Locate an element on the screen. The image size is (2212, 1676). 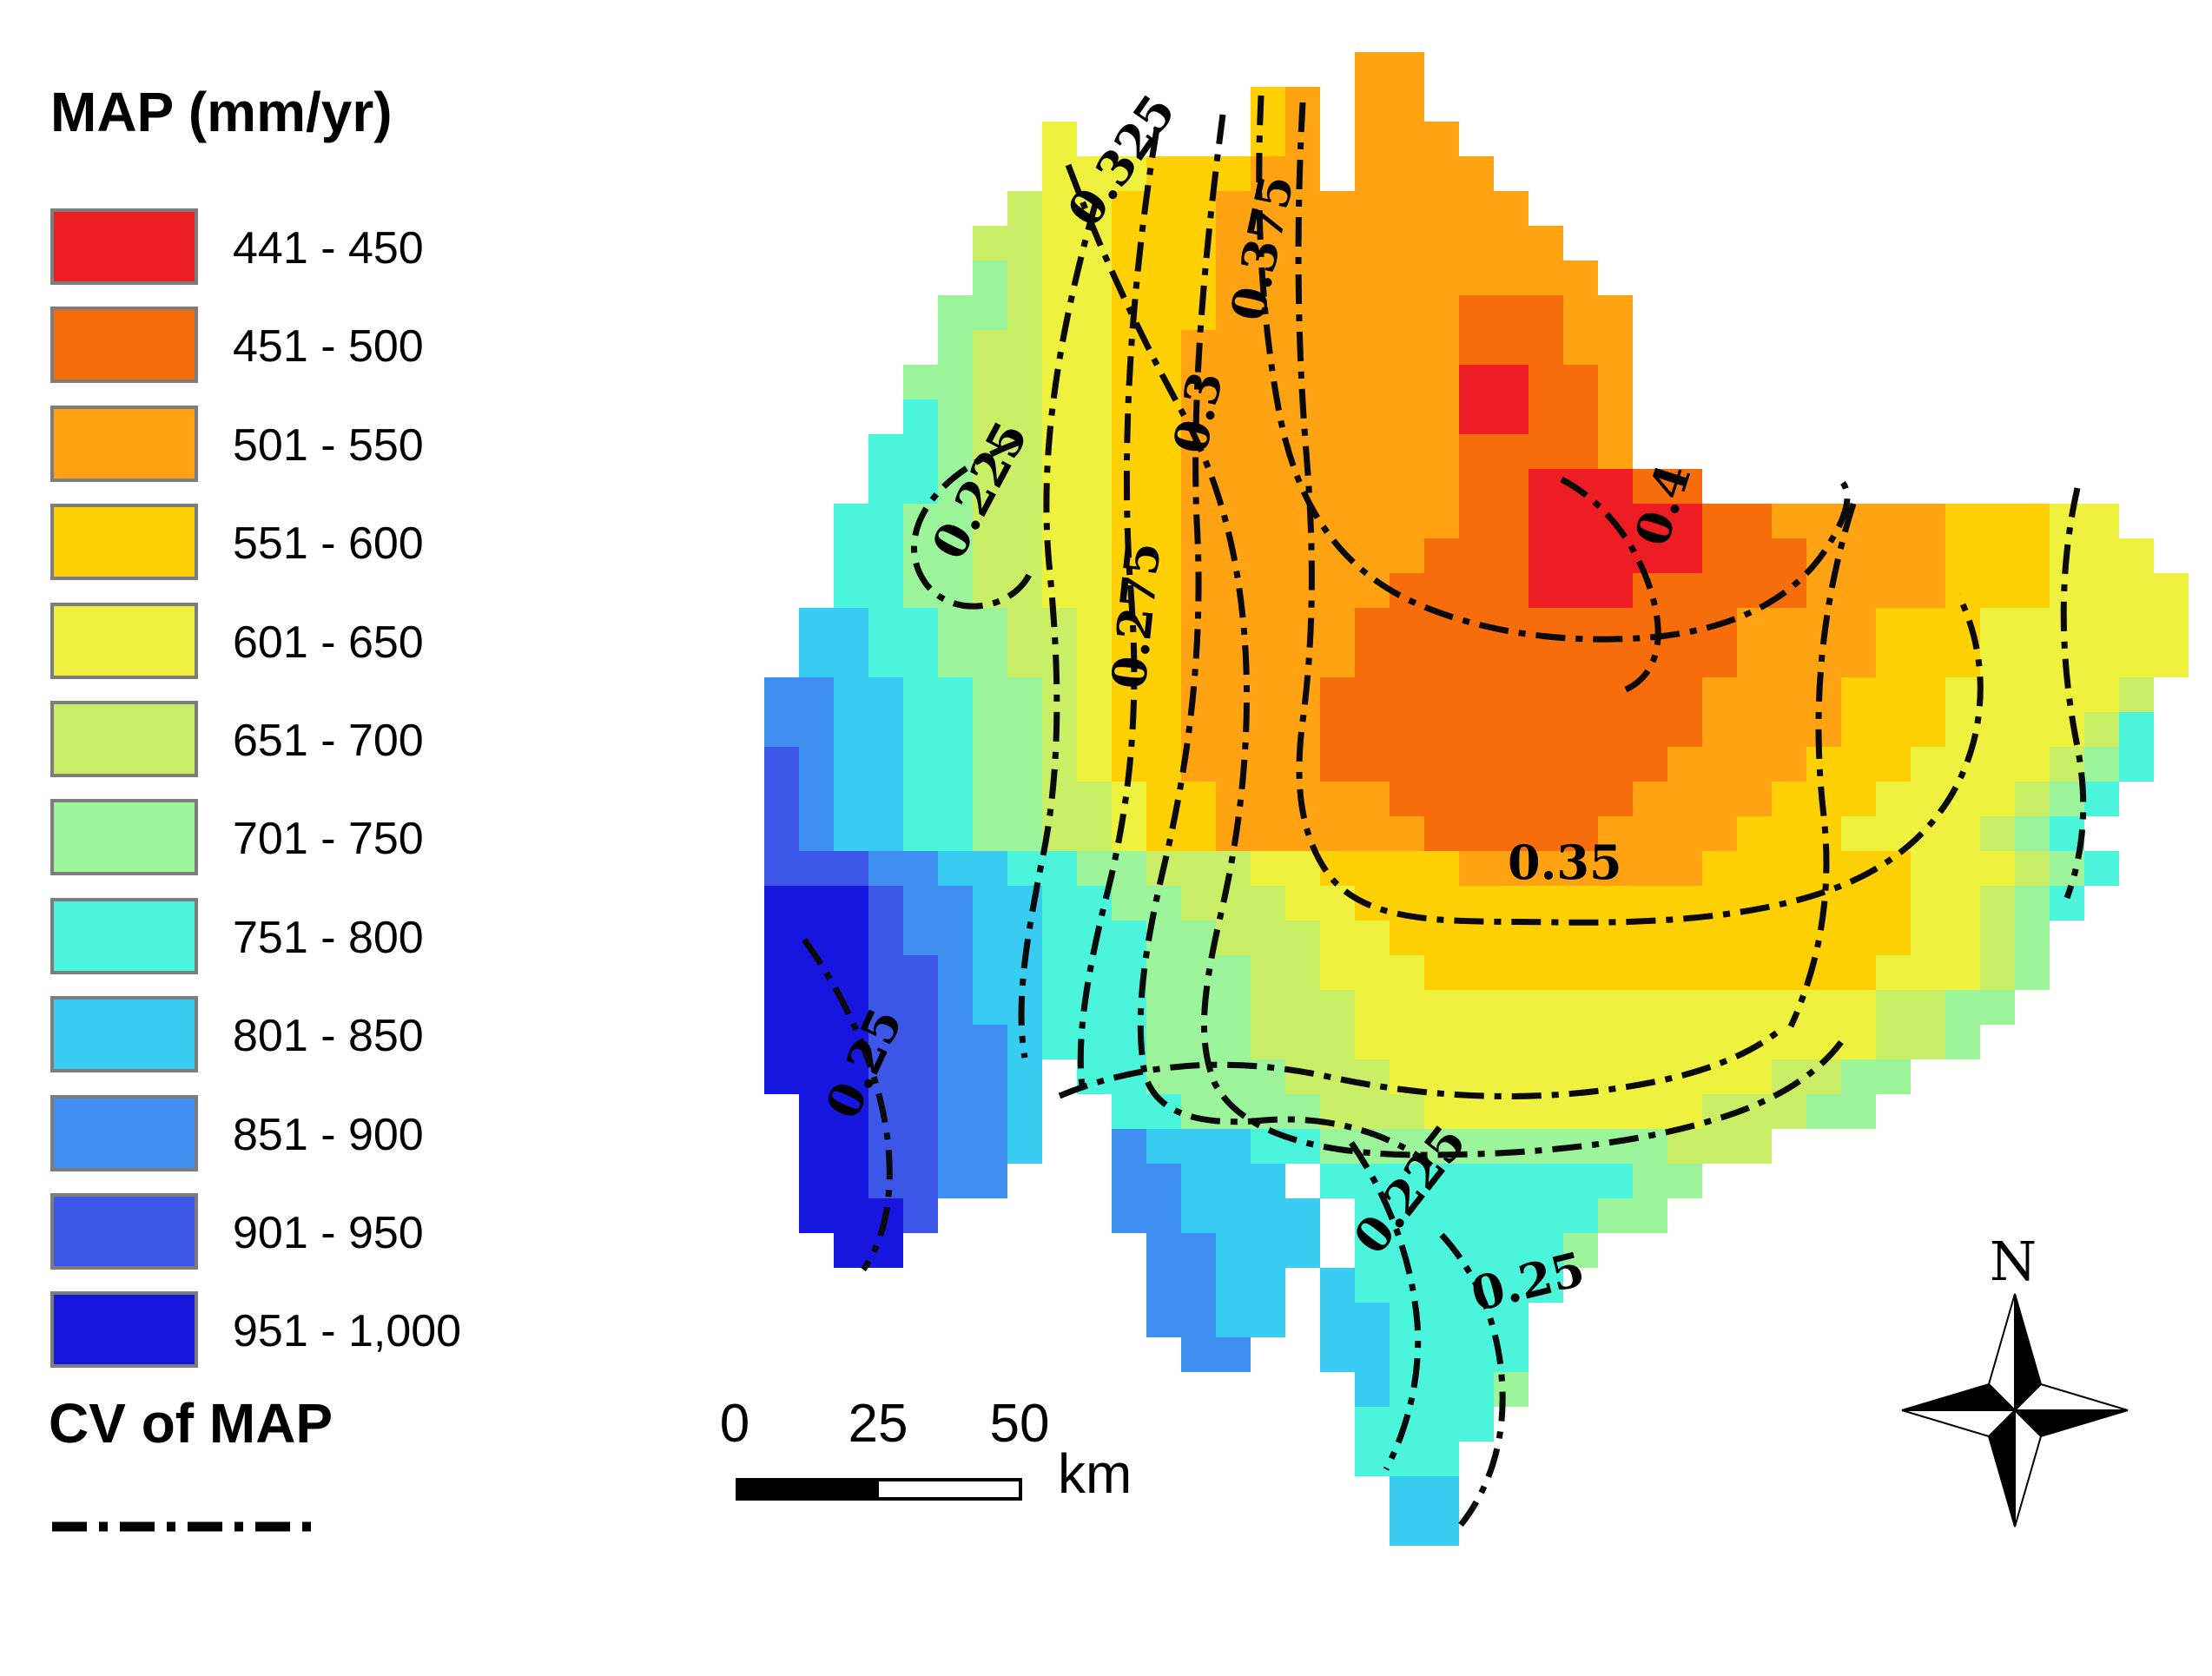
cv-contour-0.225 is located at coordinates (1385, 1306).